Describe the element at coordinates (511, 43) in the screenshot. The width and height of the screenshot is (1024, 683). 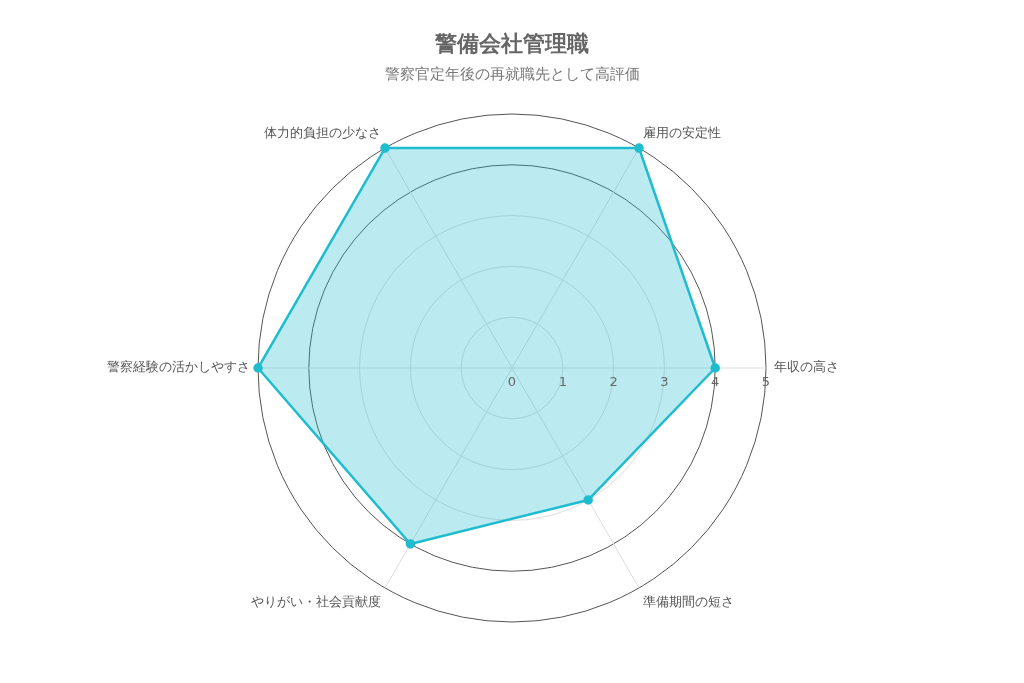
I see `chart-title: 警備会社管理職` at that location.